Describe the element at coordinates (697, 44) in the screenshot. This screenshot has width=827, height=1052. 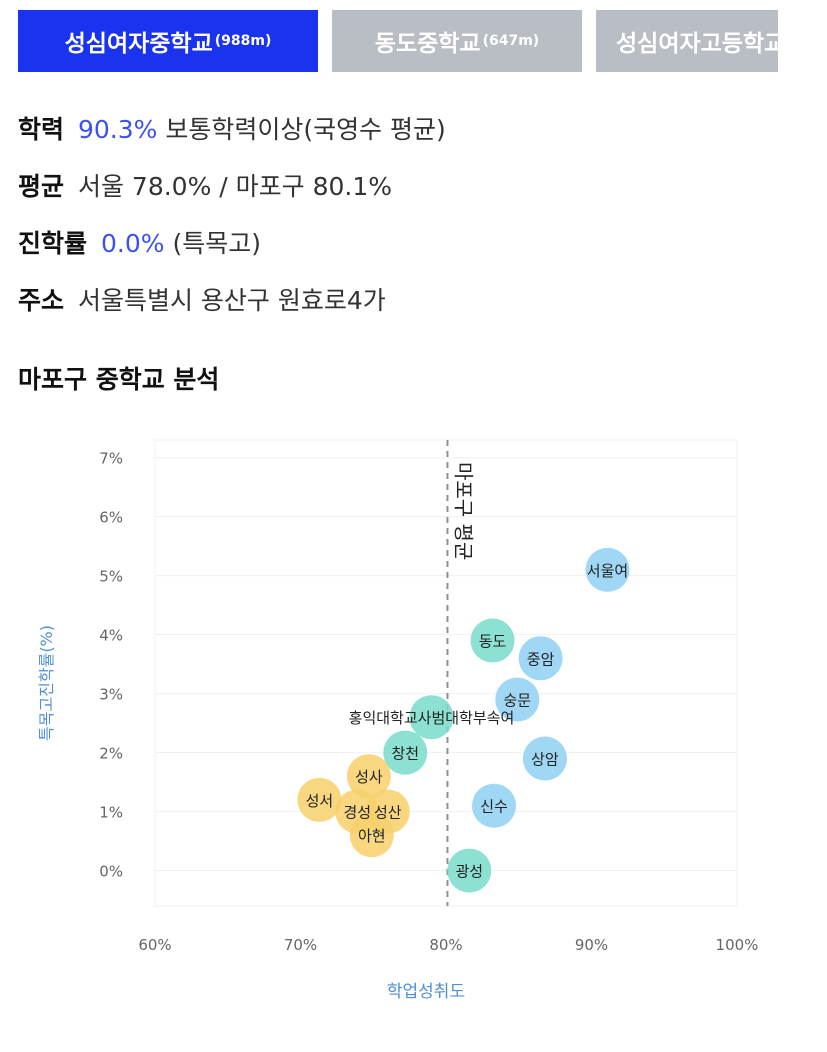
I see `tab-label: 성심여자고등학교` at that location.